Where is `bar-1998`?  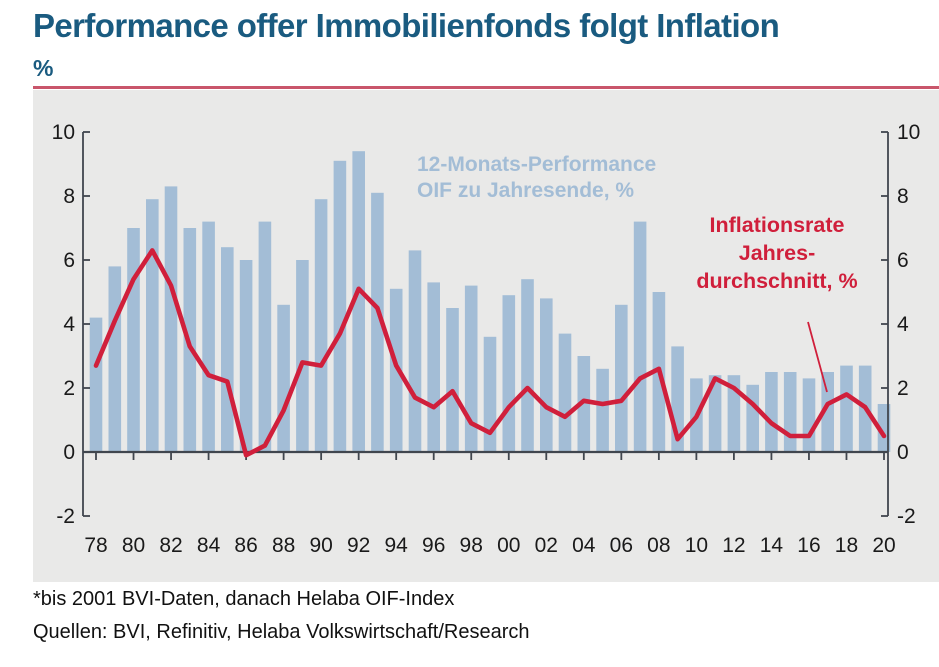 bar-1998 is located at coordinates (471, 368).